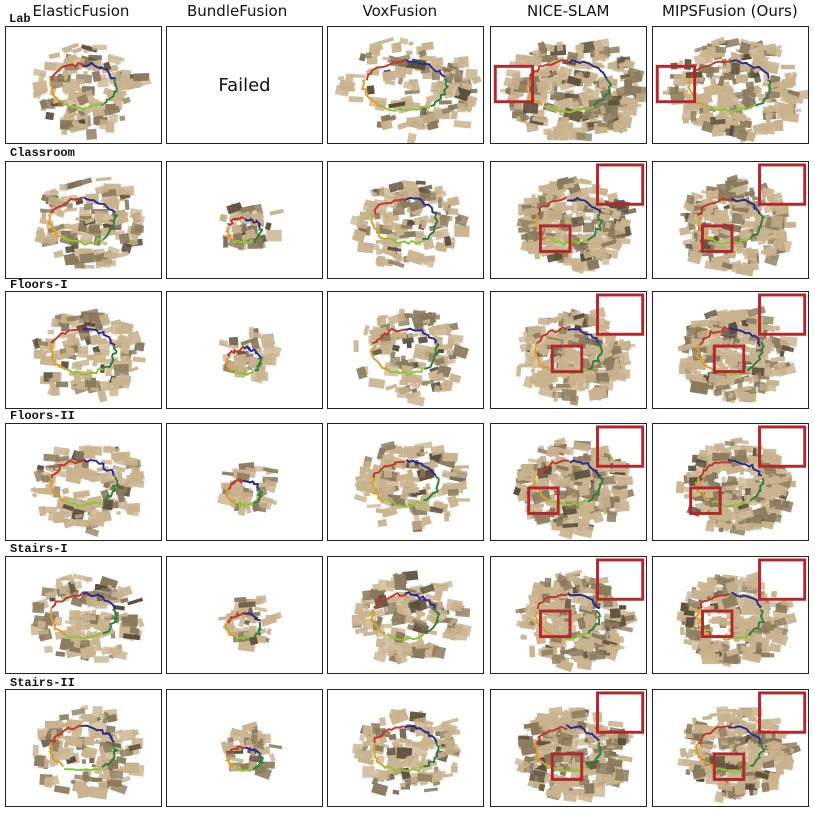 This screenshot has height=813, width=815. I want to click on panel-lab-voxfusion, so click(405, 85).